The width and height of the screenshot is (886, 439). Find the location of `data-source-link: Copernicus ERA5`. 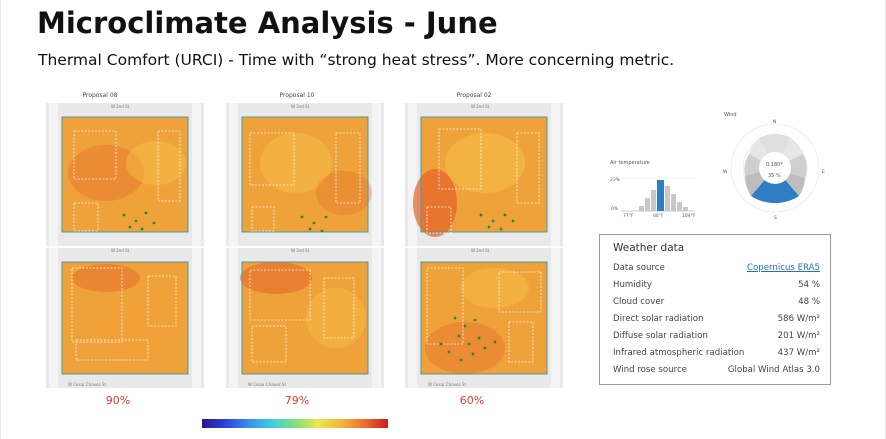

data-source-link: Copernicus ERA5 is located at coordinates (783, 268).